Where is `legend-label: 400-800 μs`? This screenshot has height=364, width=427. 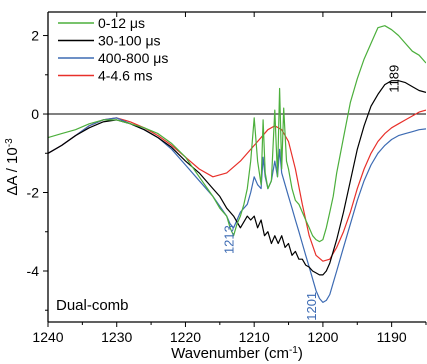
legend-label: 400-800 μs is located at coordinates (133, 58).